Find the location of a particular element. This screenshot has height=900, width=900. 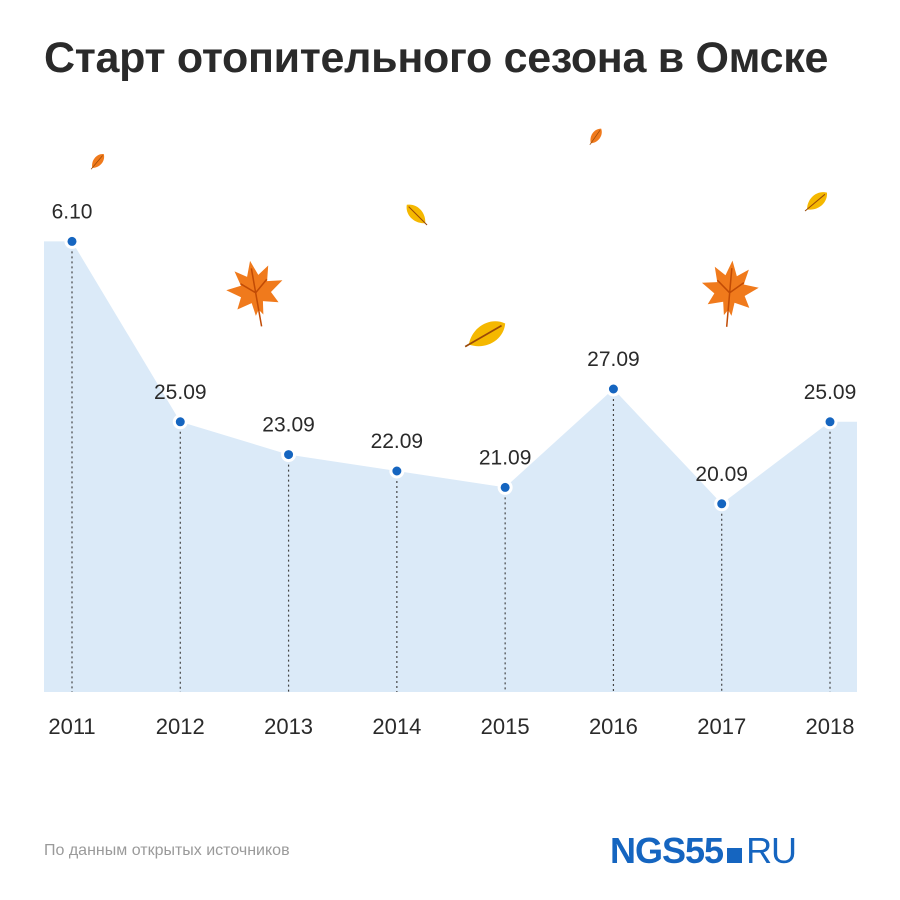

data-label-2013: 23.09 is located at coordinates (288, 425).